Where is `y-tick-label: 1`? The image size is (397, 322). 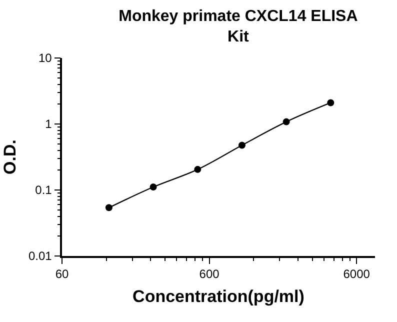 y-tick-label: 1 is located at coordinates (48, 124).